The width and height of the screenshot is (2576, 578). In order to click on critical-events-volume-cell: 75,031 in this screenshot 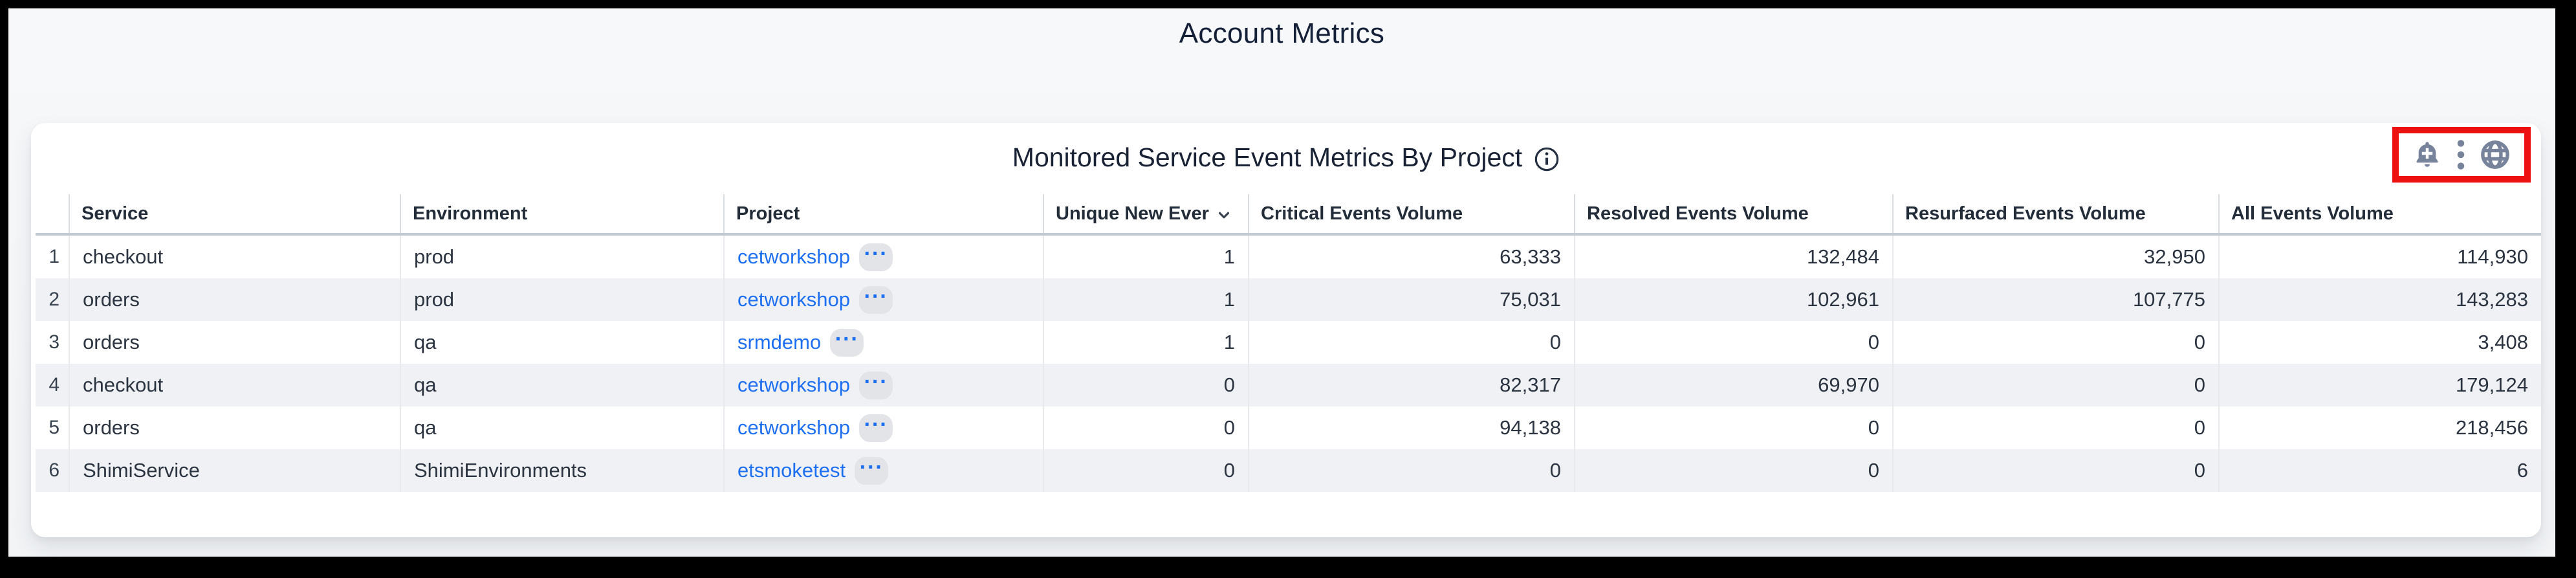, I will do `click(1411, 299)`.